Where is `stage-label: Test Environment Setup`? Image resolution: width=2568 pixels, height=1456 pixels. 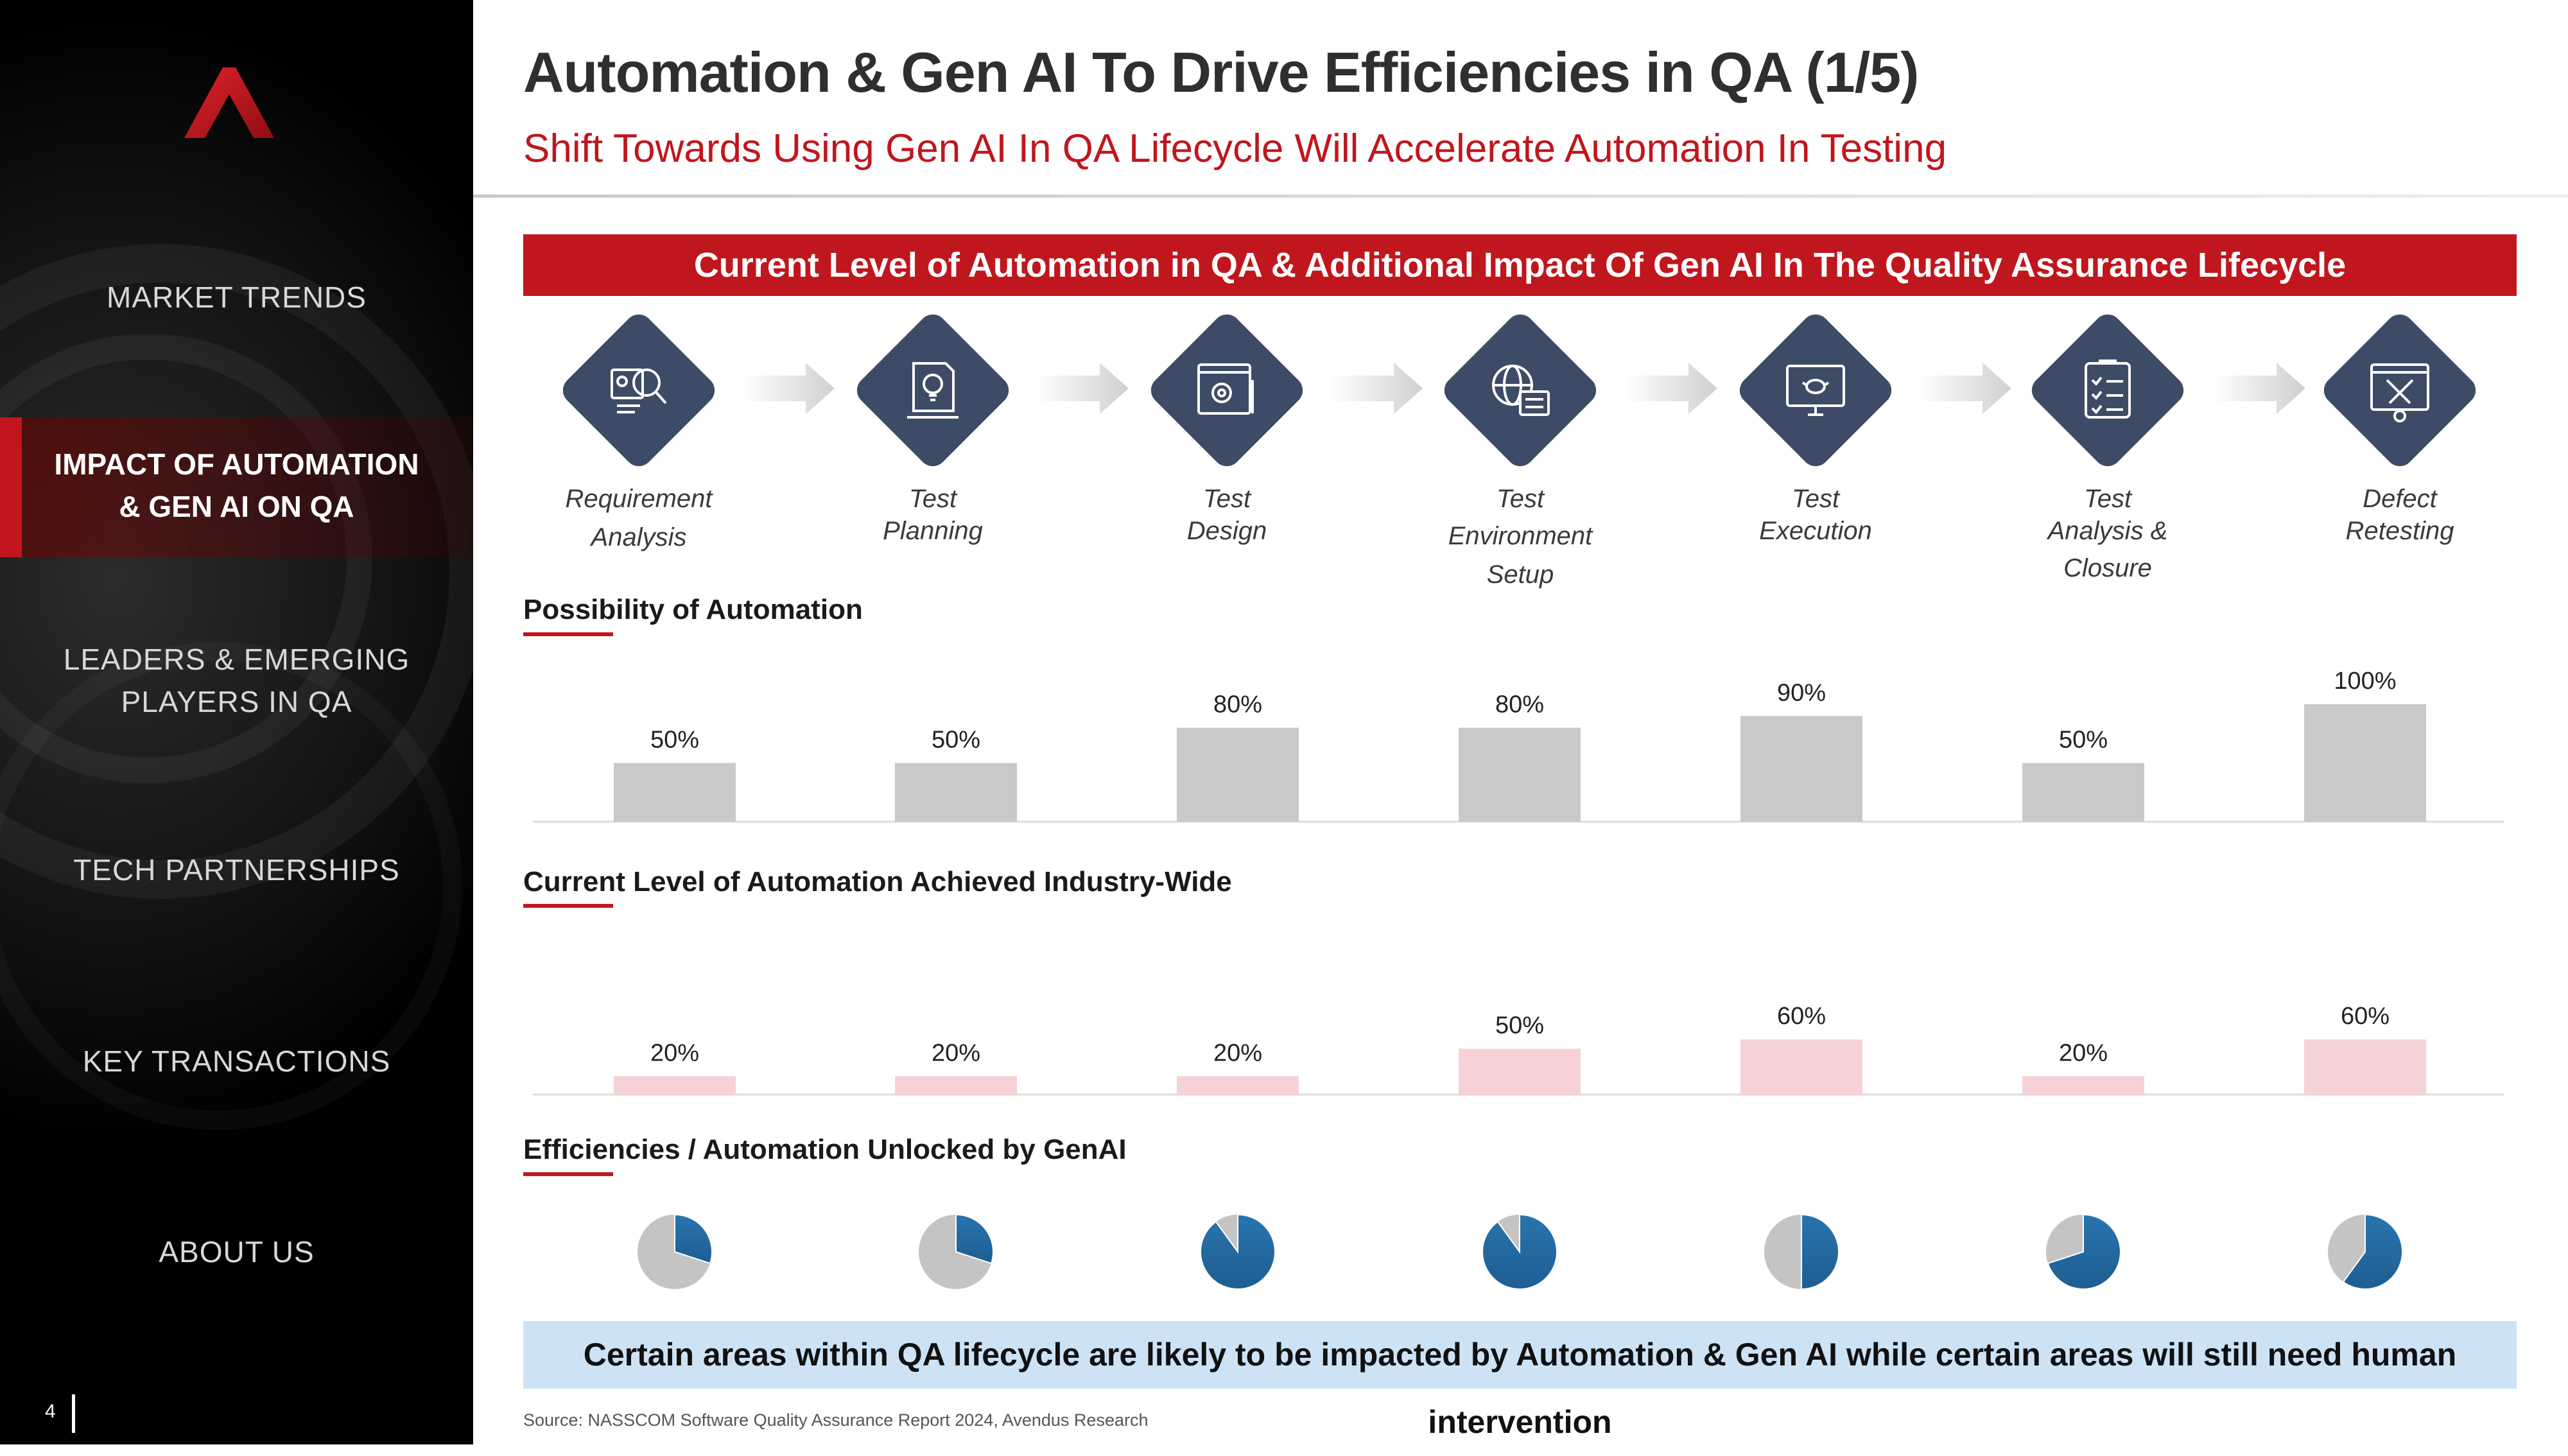
stage-label: Test Environment Setup is located at coordinates (1520, 537).